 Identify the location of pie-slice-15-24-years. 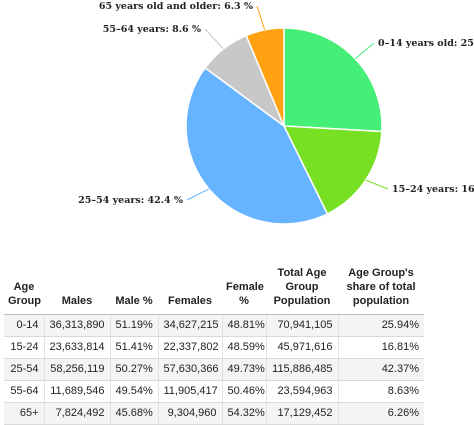
(332, 170).